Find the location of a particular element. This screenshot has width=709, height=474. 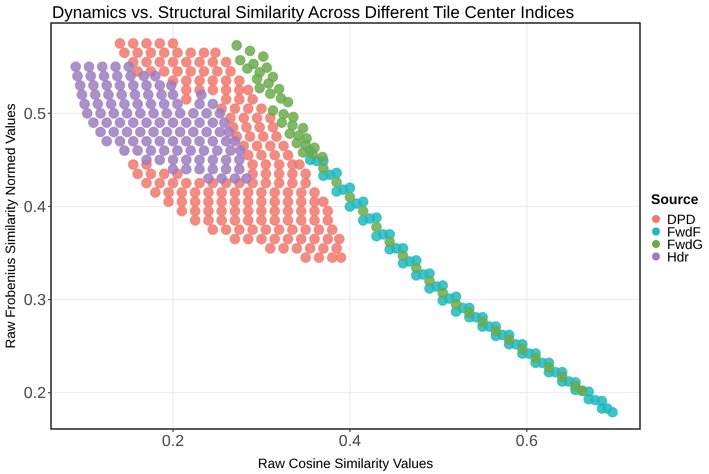

y-tick-label: 0.2 is located at coordinates (35, 393).